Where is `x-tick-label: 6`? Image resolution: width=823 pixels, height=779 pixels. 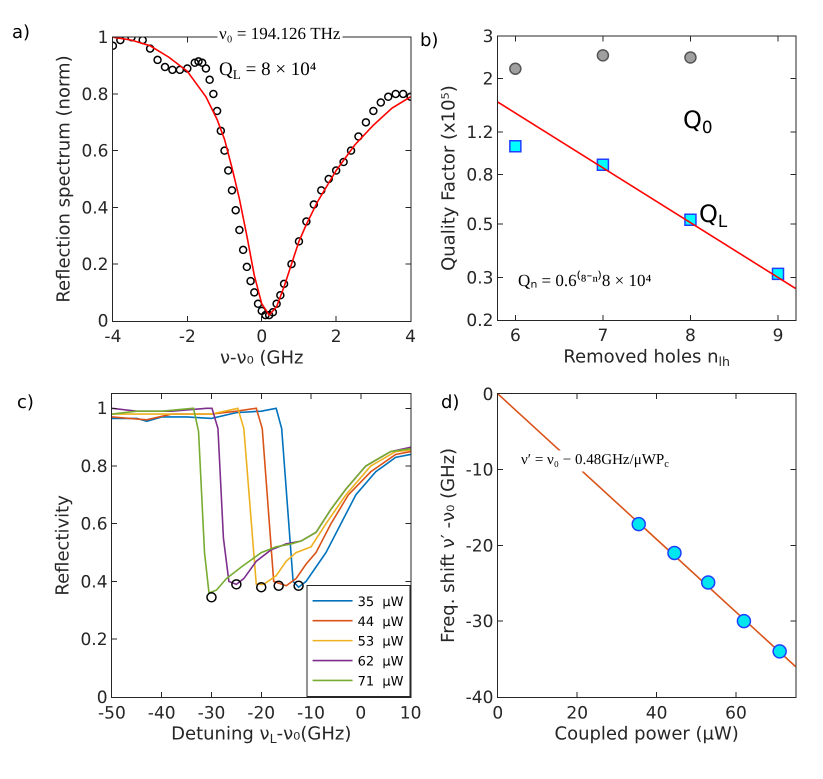 x-tick-label: 6 is located at coordinates (515, 336).